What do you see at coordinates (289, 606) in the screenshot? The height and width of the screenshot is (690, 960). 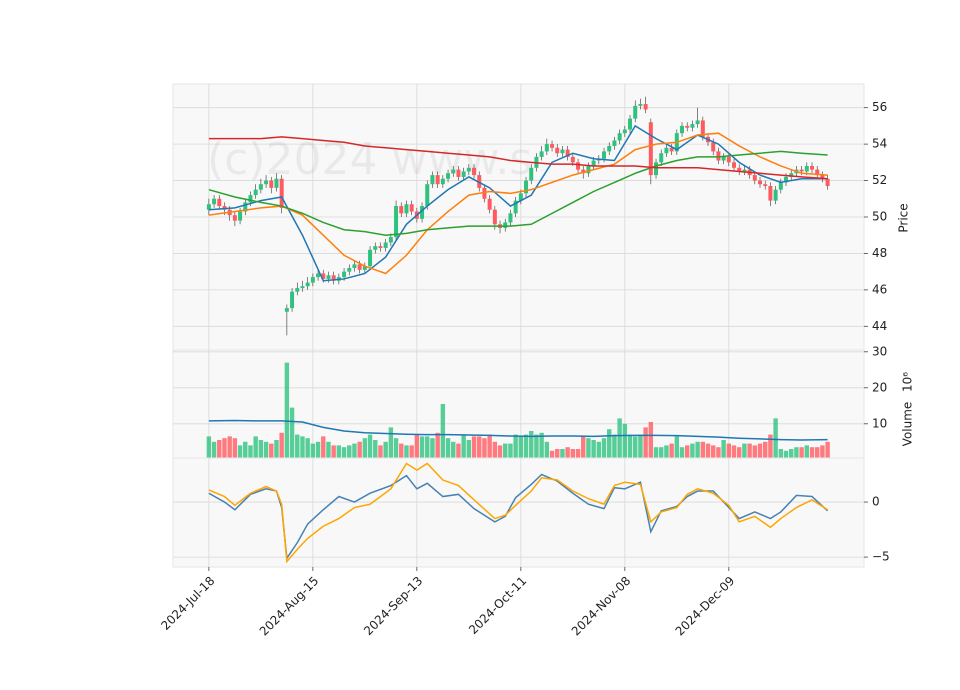 I see `x-tick-label: 2024-Aug-15` at bounding box center [289, 606].